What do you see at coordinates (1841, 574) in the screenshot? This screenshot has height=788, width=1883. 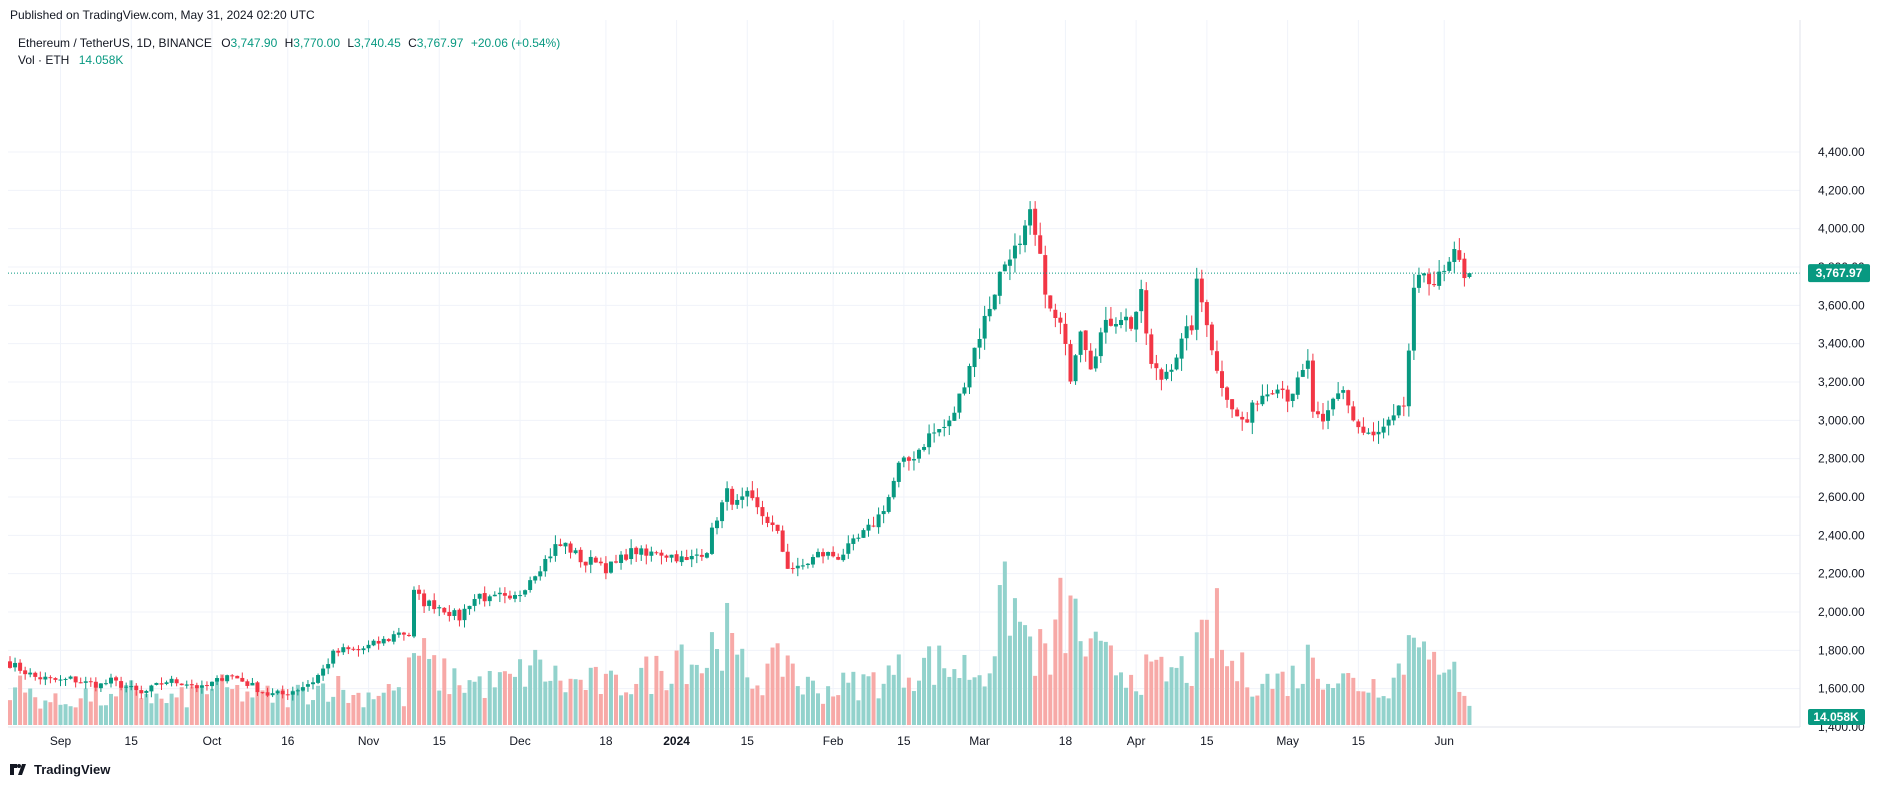 I see `price-tick-label: 2,200.00` at bounding box center [1841, 574].